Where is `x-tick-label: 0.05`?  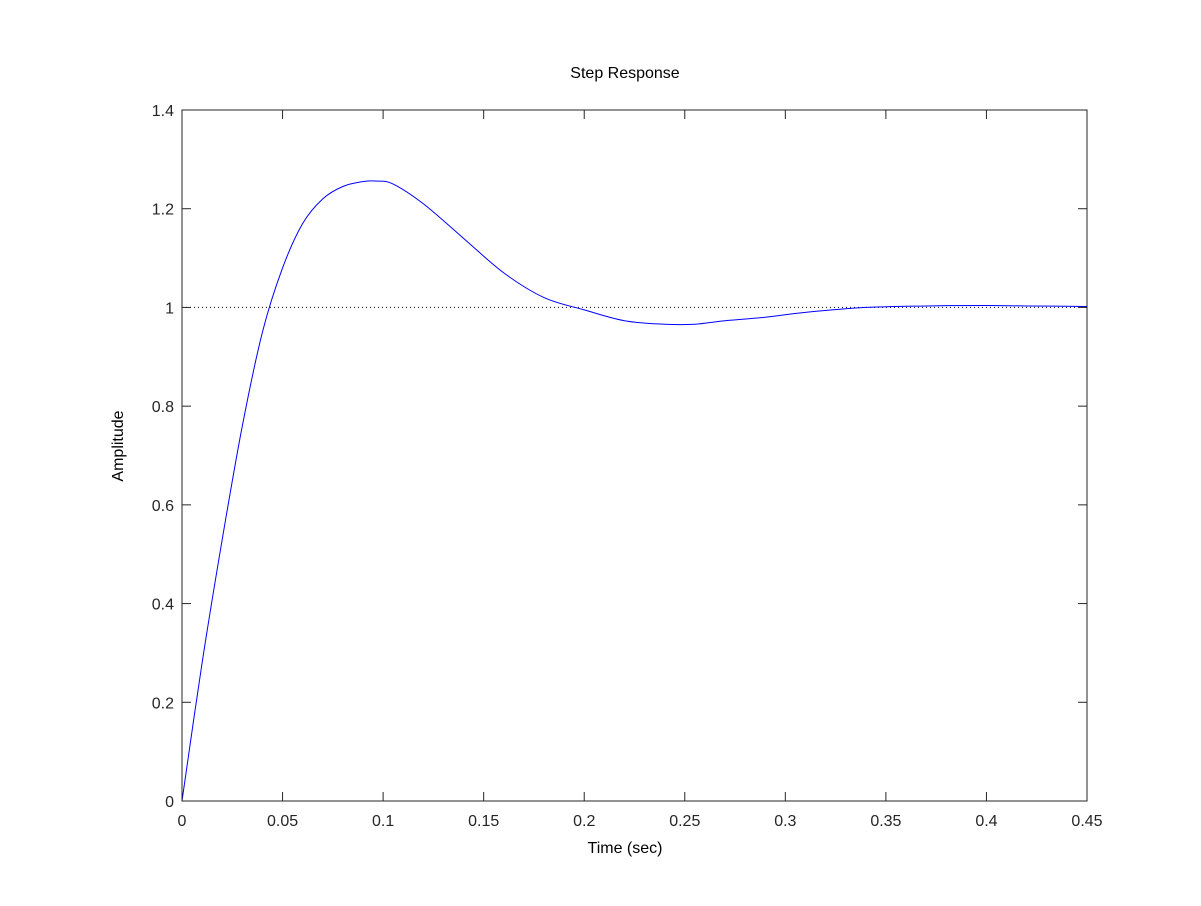 x-tick-label: 0.05 is located at coordinates (282, 821).